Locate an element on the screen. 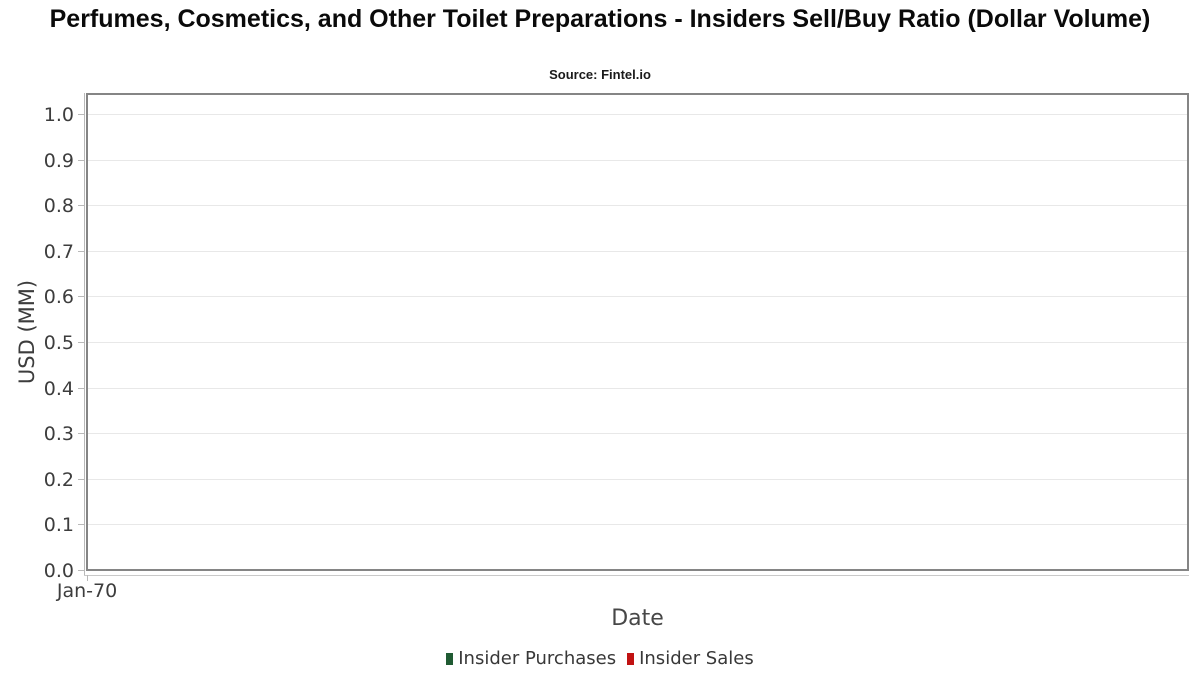  x-tick-mark is located at coordinates (87, 578).